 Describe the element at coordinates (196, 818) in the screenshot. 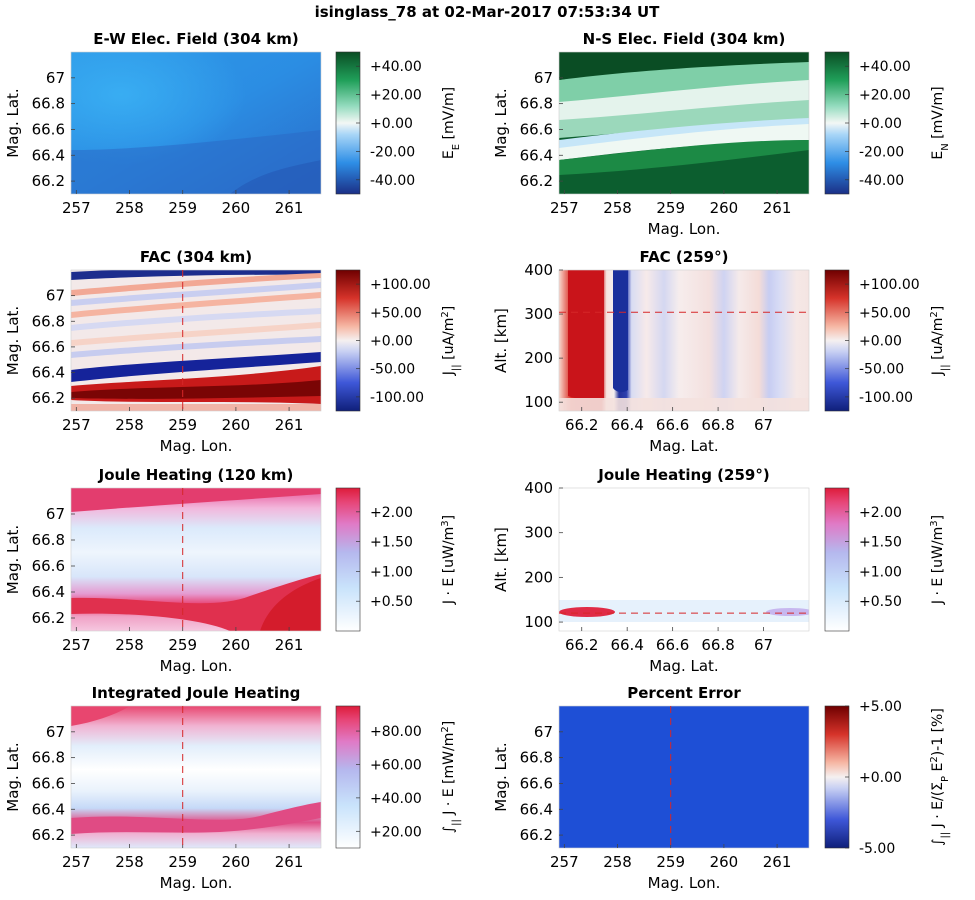

I see `heatmap-ijh-bottom-band` at that location.